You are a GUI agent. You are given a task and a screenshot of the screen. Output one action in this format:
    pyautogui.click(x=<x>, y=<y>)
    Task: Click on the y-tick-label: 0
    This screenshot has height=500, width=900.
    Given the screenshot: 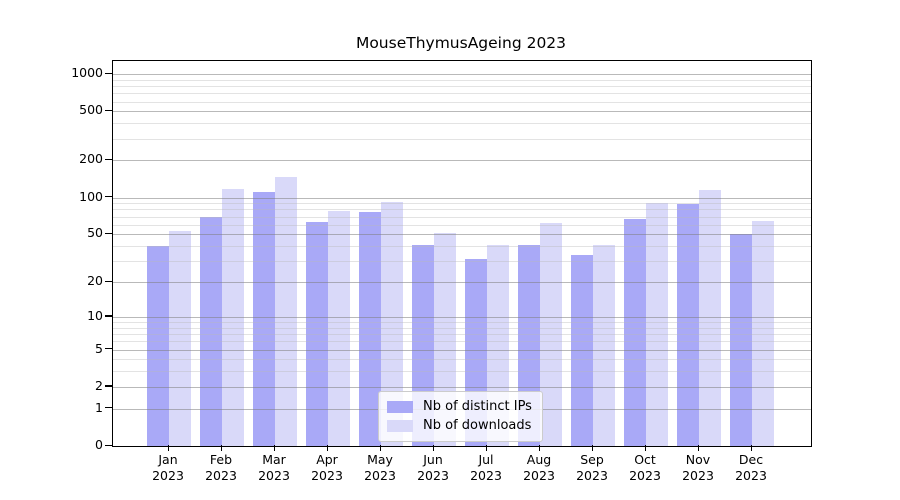 What is the action you would take?
    pyautogui.click(x=99, y=444)
    